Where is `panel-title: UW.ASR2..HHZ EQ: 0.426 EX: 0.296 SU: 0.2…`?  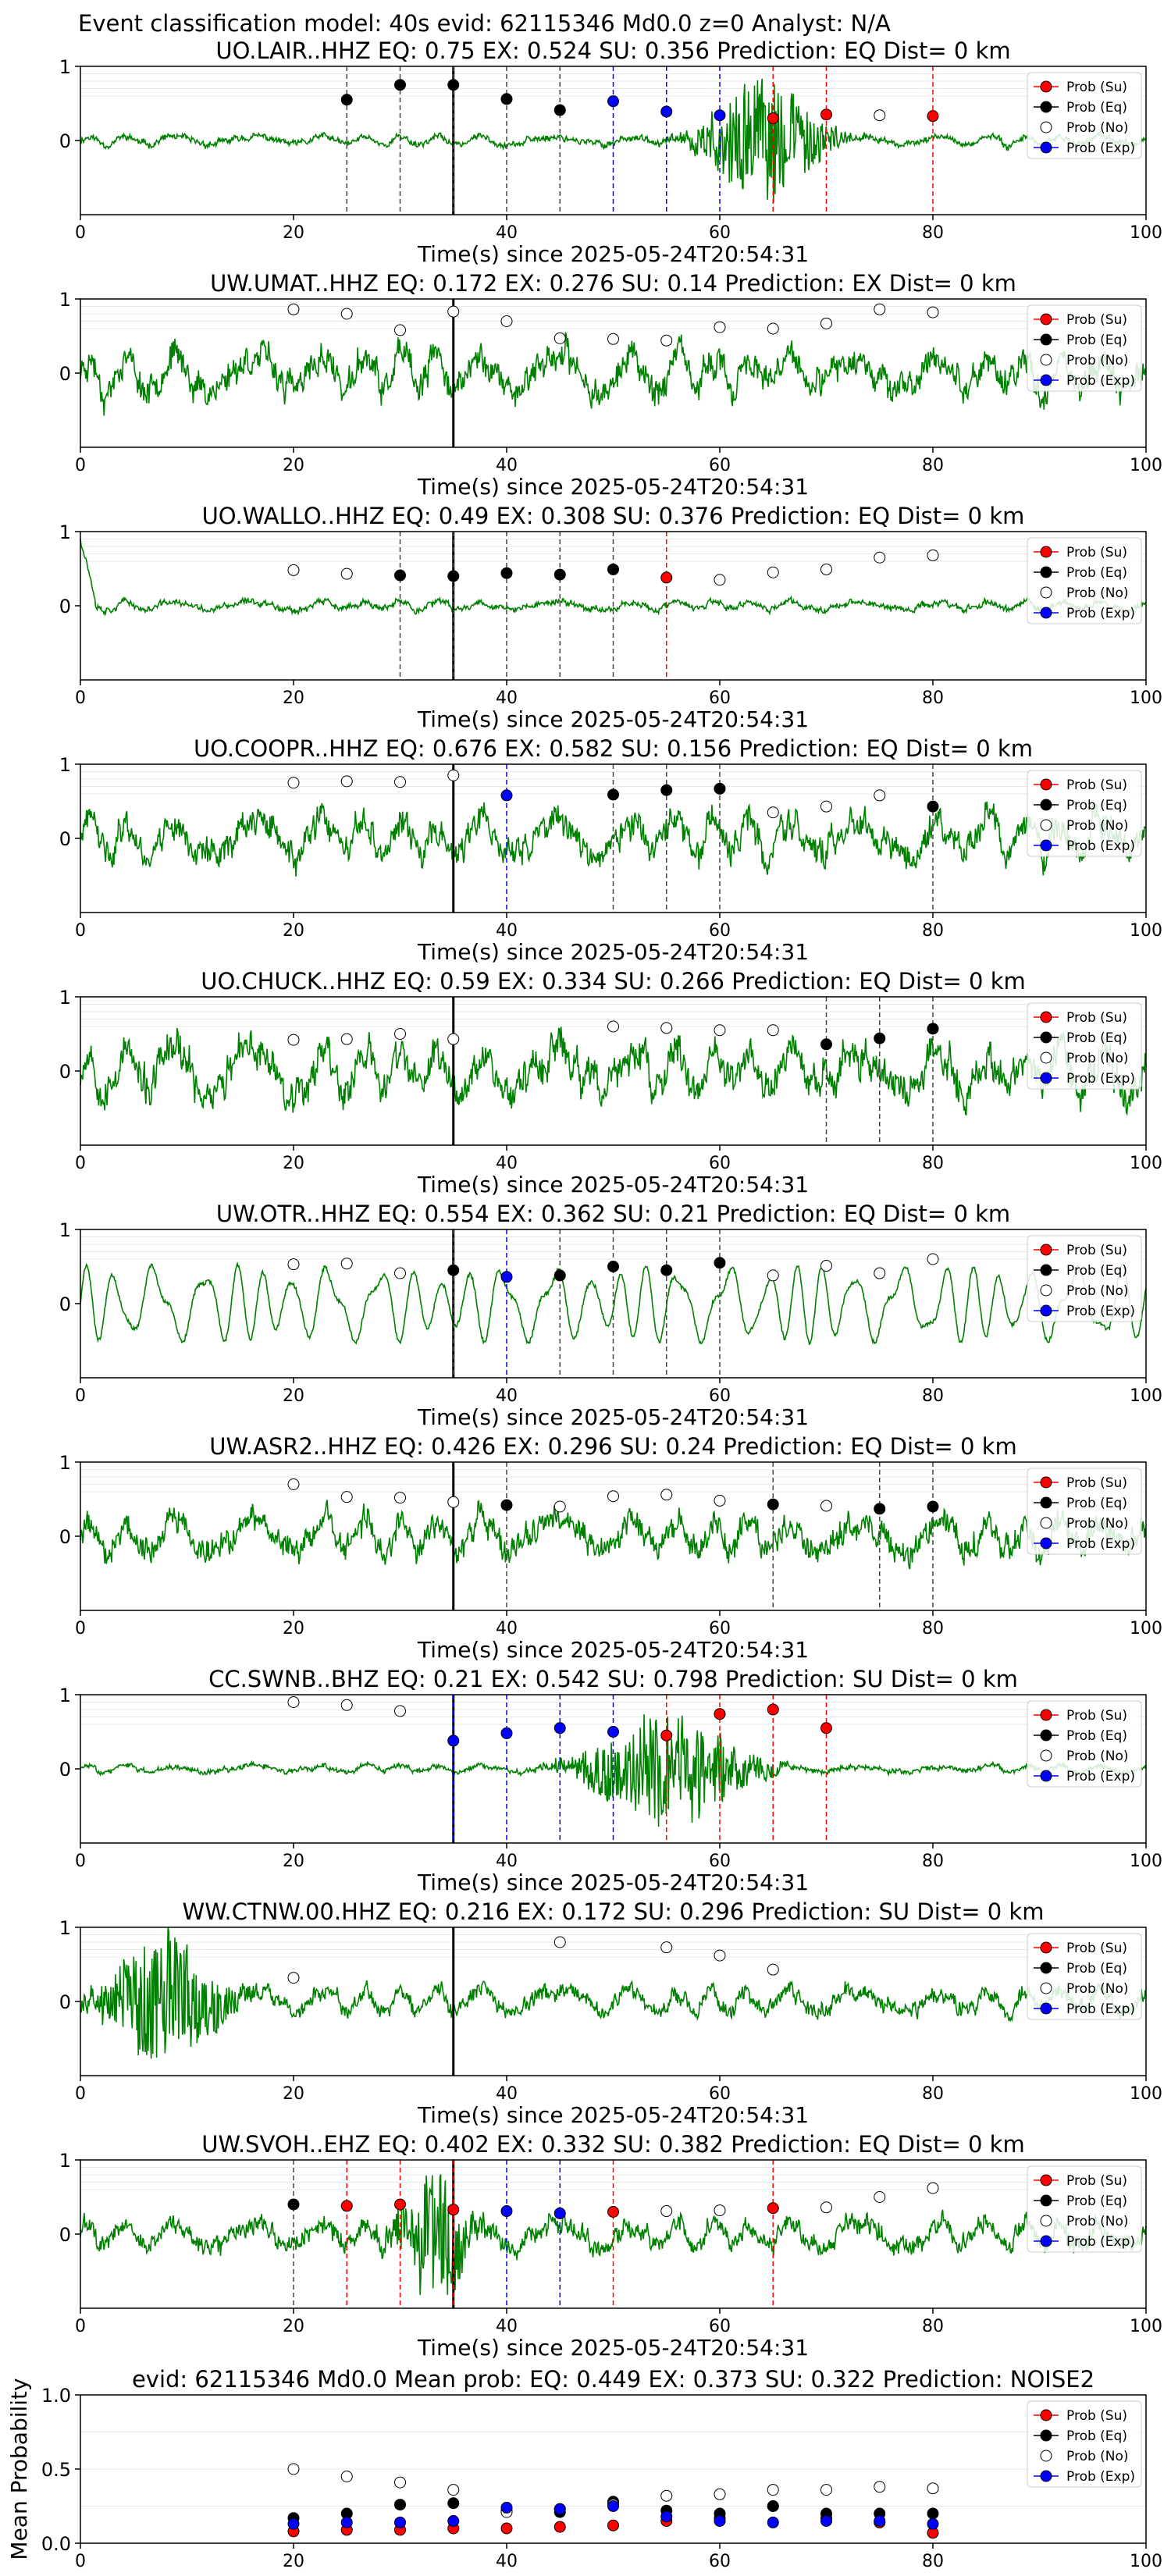 panel-title: UW.ASR2..HHZ EQ: 0.426 EX: 0.296 SU: 0.2… is located at coordinates (613, 1446).